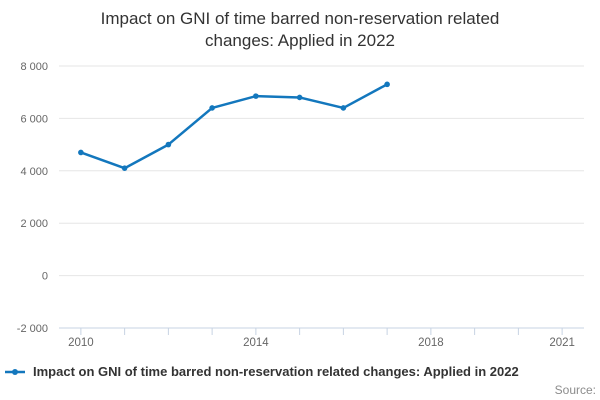  What do you see at coordinates (34, 224) in the screenshot?
I see `y-axis-tick-label: 2 000` at bounding box center [34, 224].